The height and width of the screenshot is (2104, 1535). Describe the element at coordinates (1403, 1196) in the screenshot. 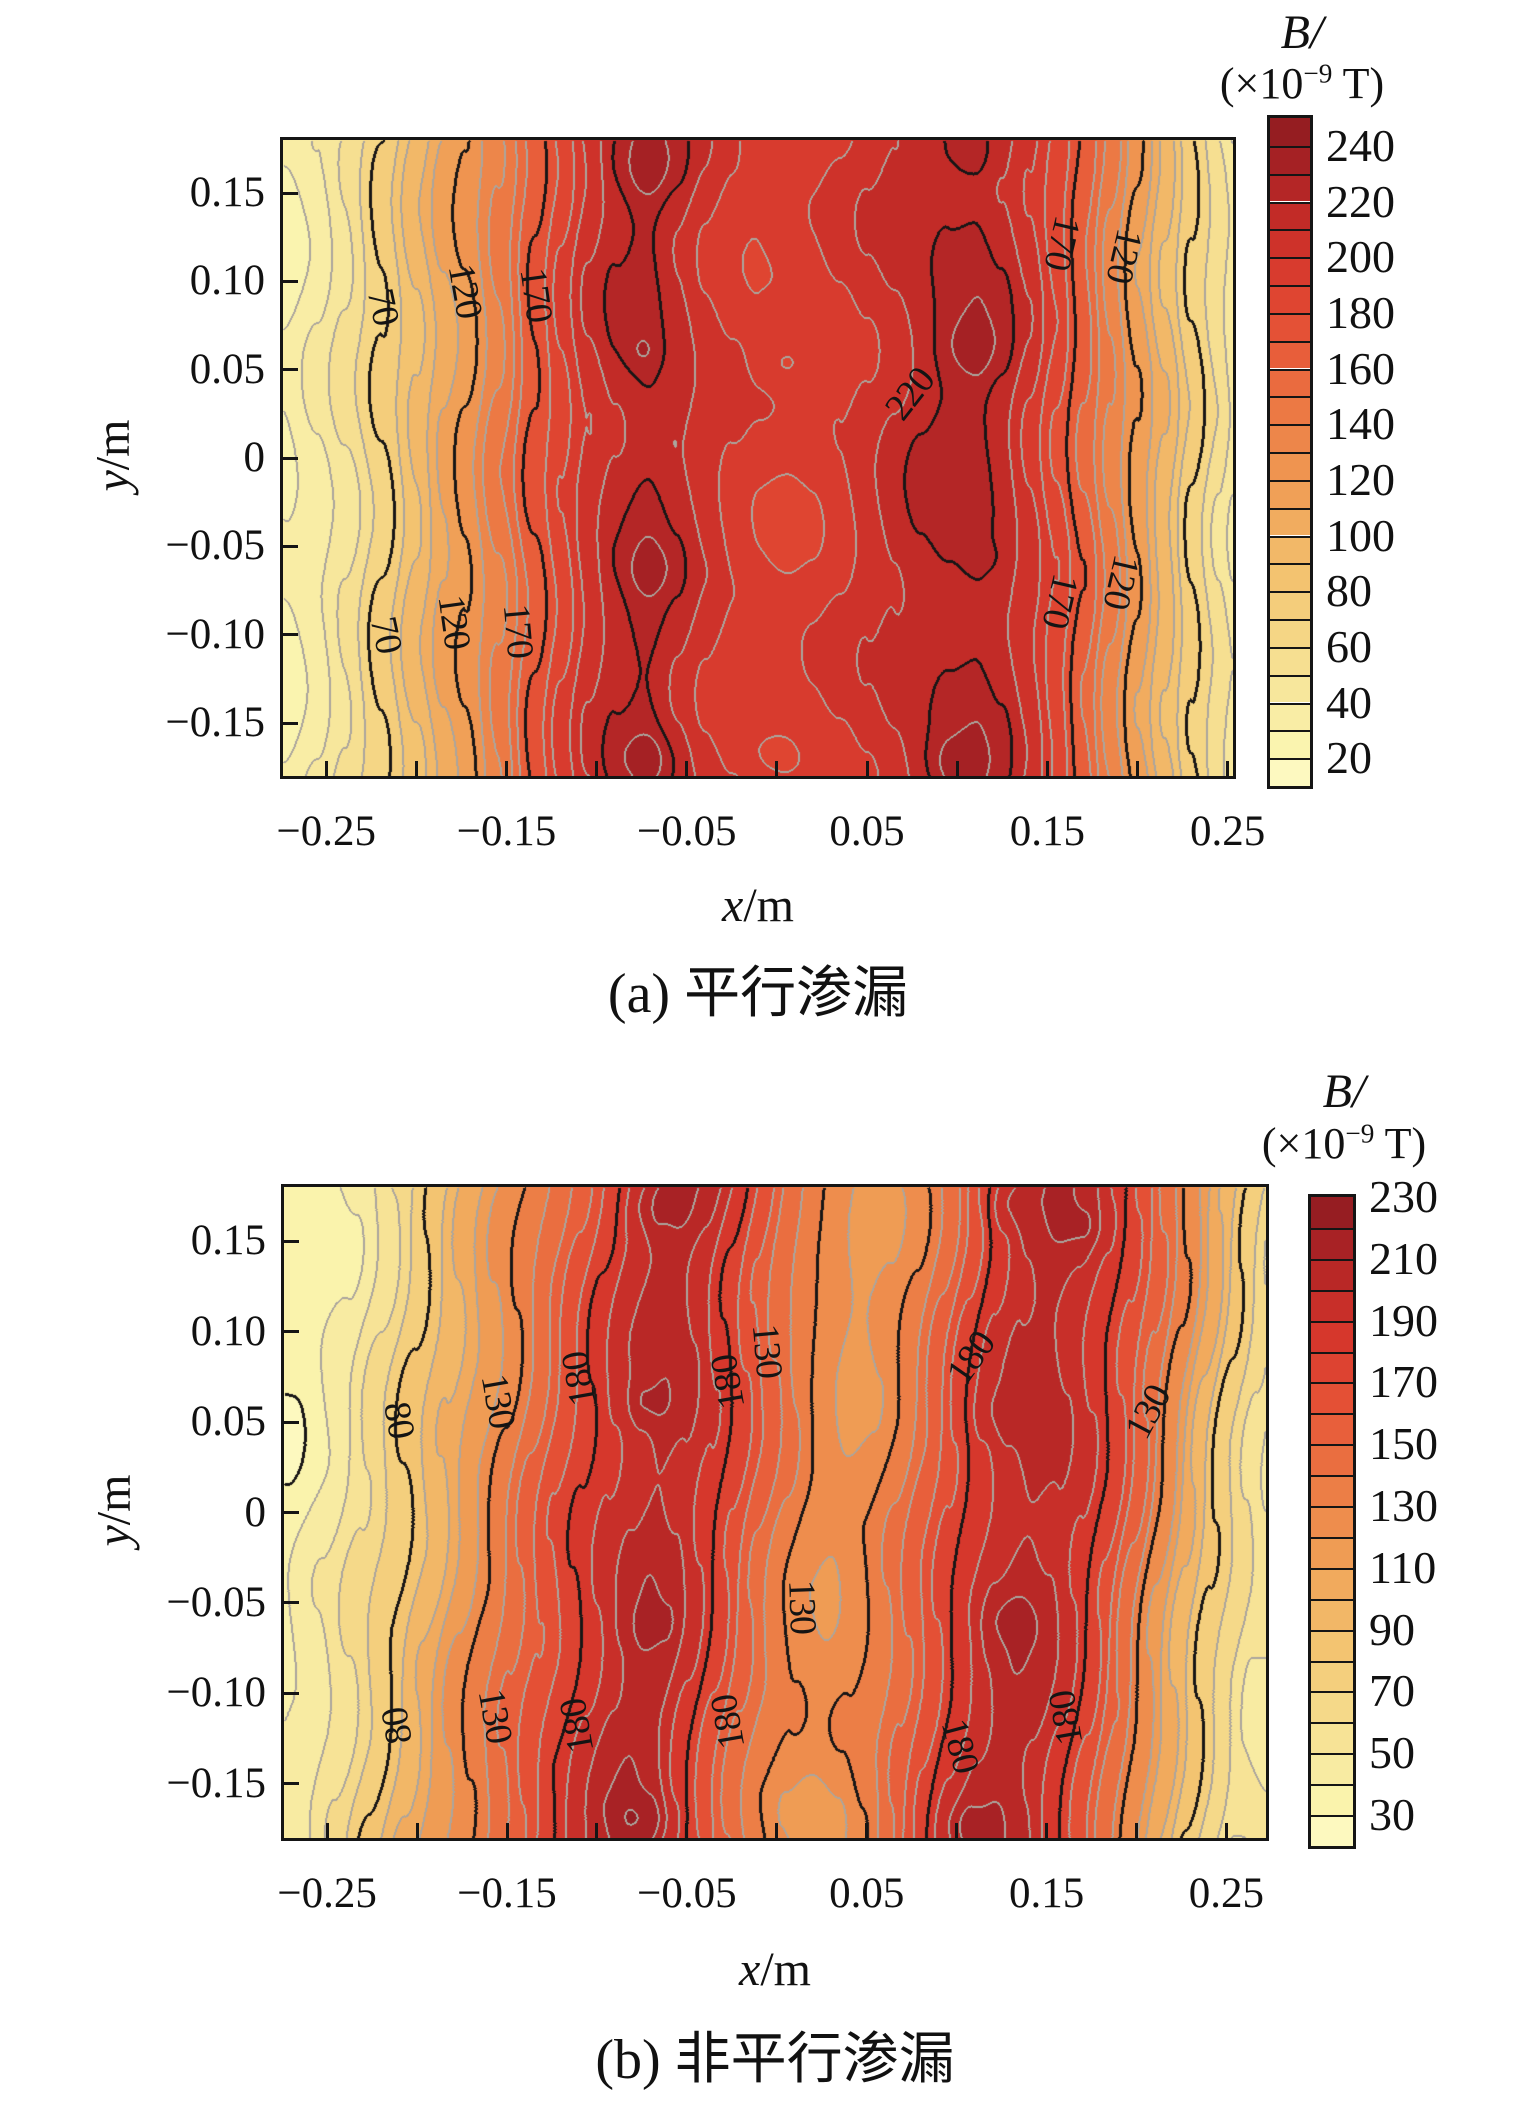

I see `colorbar-tick-label: 230` at that location.